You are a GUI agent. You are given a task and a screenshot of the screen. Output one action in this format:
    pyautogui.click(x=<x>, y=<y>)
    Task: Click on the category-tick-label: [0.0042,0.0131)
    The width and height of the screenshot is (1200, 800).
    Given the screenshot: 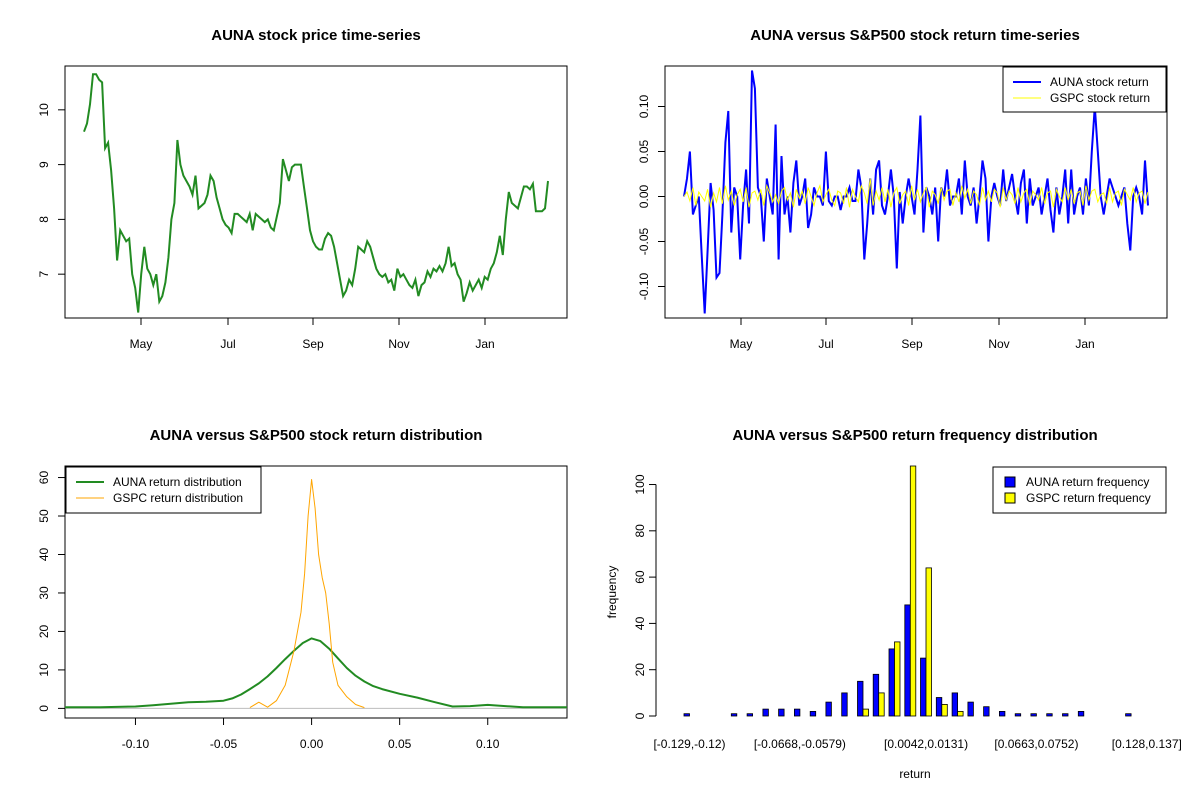 What is the action you would take?
    pyautogui.click(x=926, y=744)
    